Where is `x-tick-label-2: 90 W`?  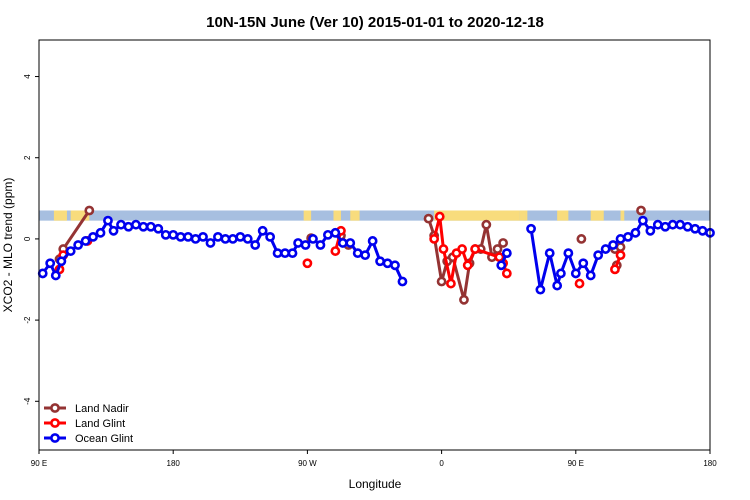
x-tick-label-2: 90 W is located at coordinates (307, 463).